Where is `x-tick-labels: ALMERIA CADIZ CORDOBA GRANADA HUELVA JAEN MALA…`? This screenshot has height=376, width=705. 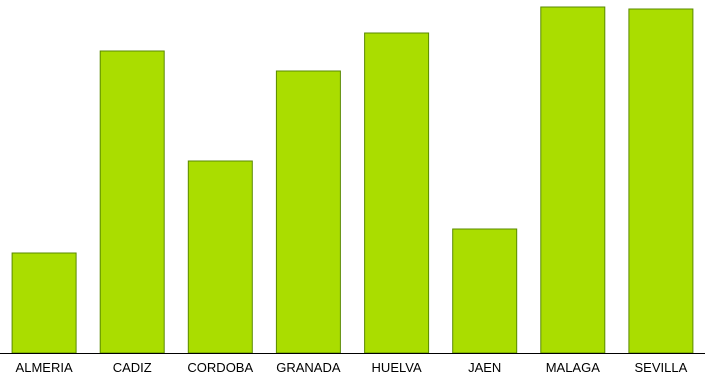
x-tick-labels: ALMERIA CADIZ CORDOBA GRANADA HUELVA JAEN MALA… is located at coordinates (352, 367).